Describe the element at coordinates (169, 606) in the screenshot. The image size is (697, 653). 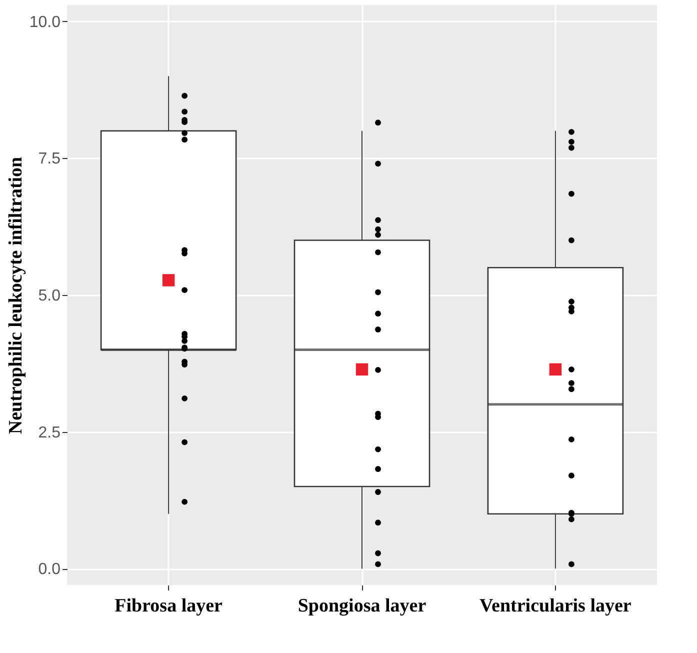
I see `x-tick-label: Fibrosa layer` at that location.